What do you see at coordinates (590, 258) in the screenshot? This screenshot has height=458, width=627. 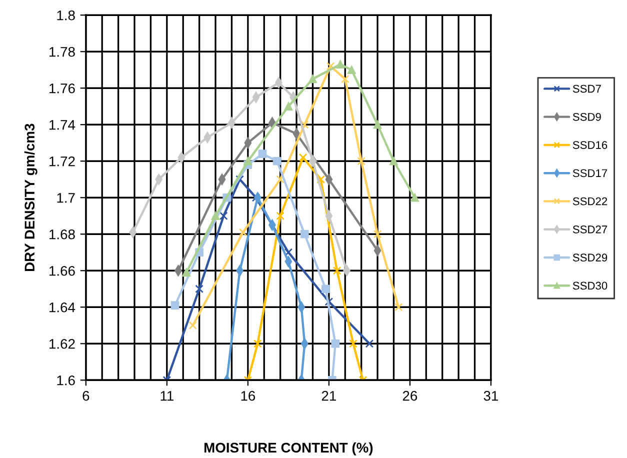 I see `legend-label: SSD29` at bounding box center [590, 258].